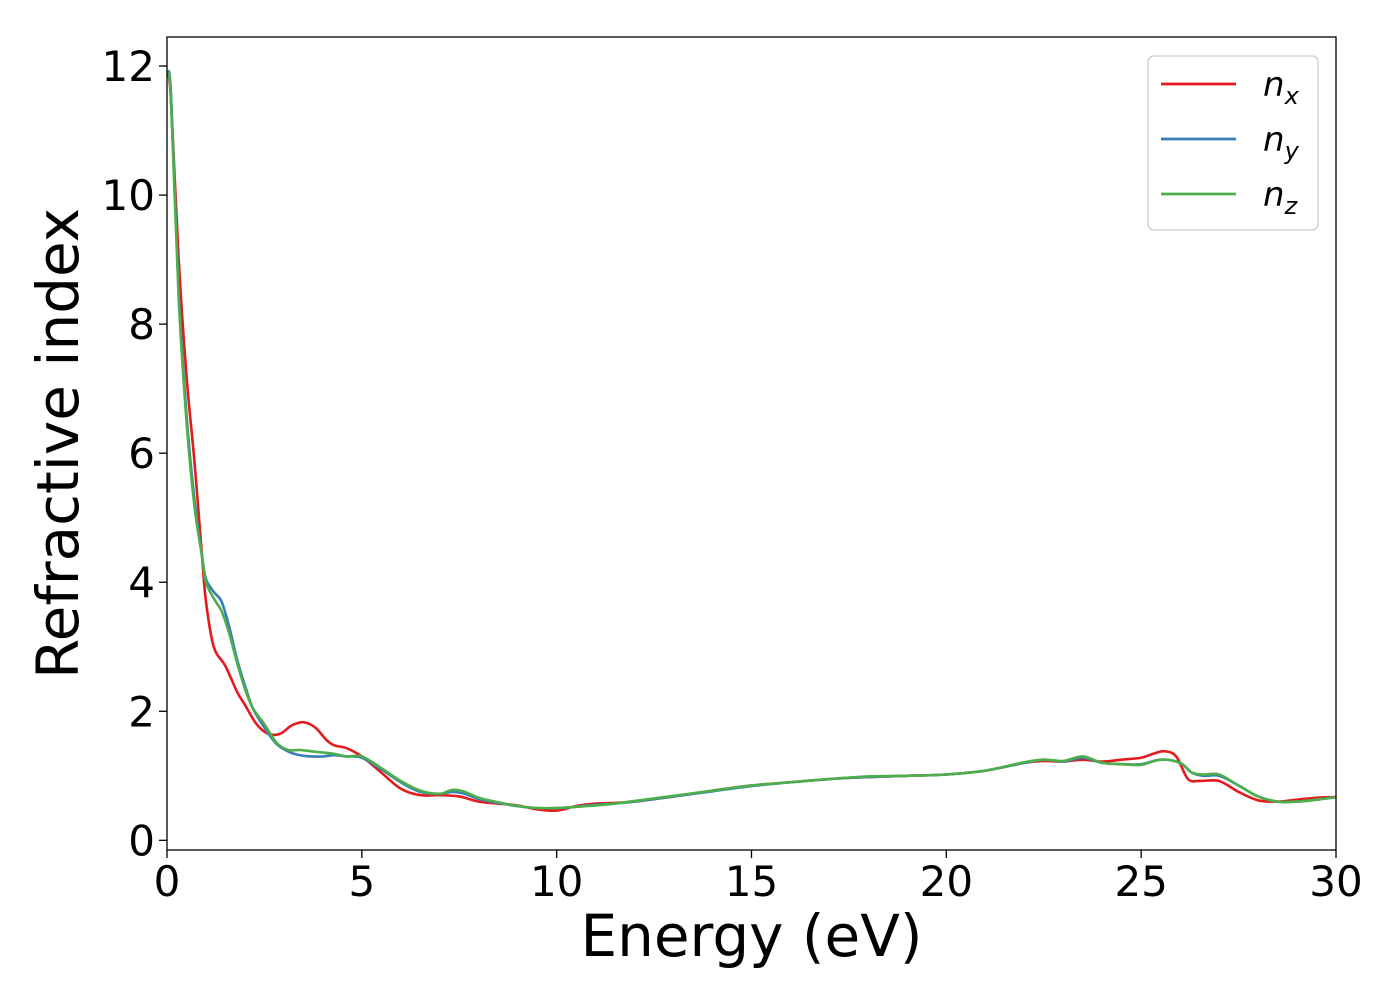  Describe the element at coordinates (1230, 142) in the screenshot. I see `legend-entry-y: ny` at that location.